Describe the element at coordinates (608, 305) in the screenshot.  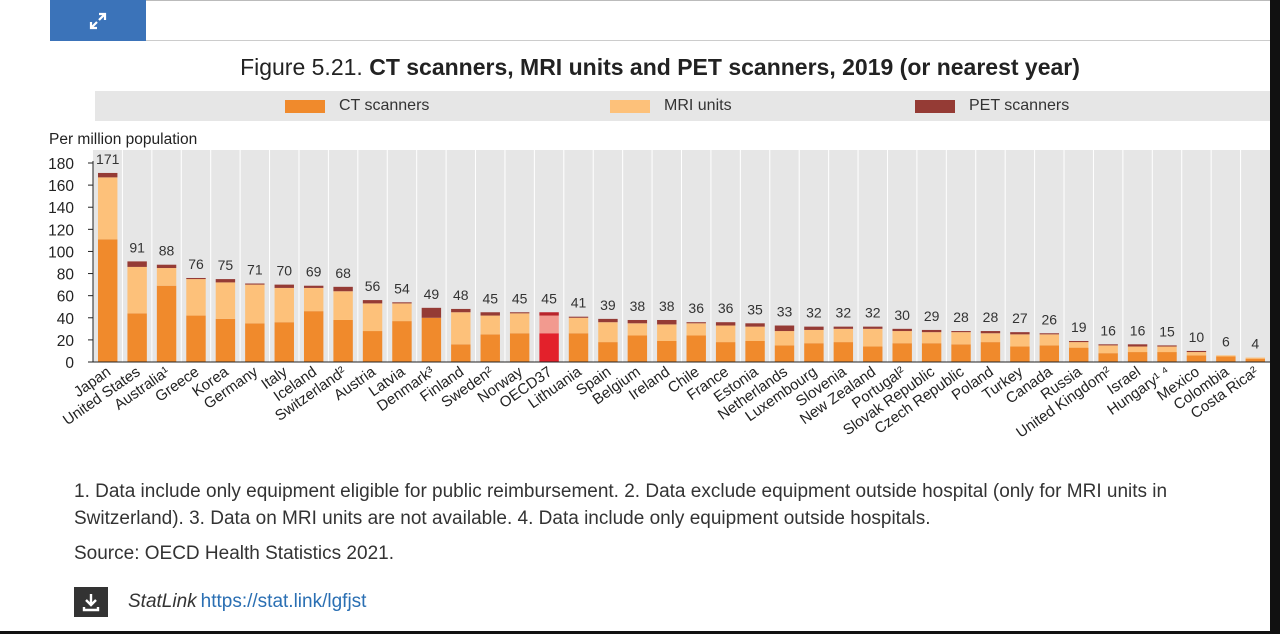
I see `bar-total-label: 39` at that location.